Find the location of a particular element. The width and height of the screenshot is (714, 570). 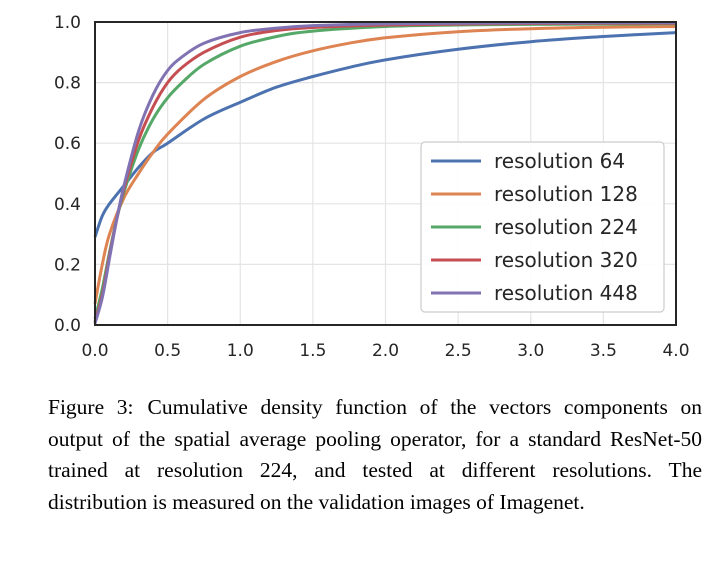

y-tick-label: 0.2 is located at coordinates (67, 265).